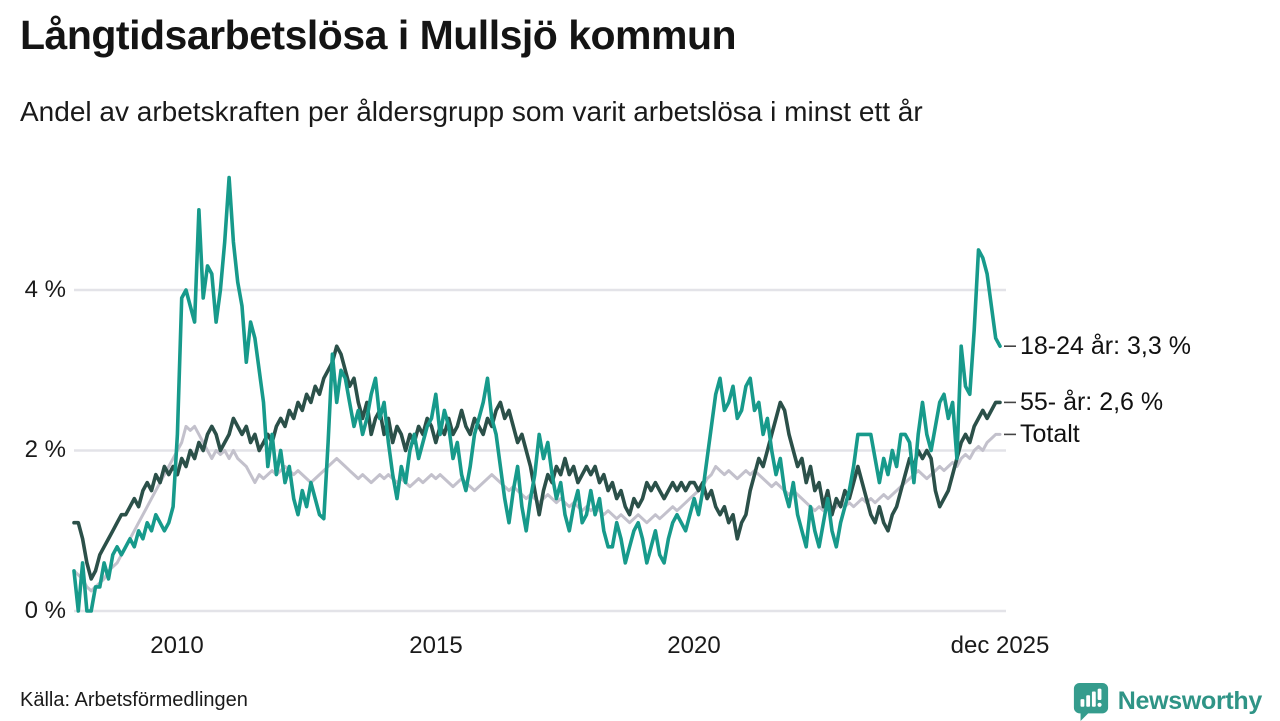  I want to click on logo-bar-medium, so click(1087, 701).